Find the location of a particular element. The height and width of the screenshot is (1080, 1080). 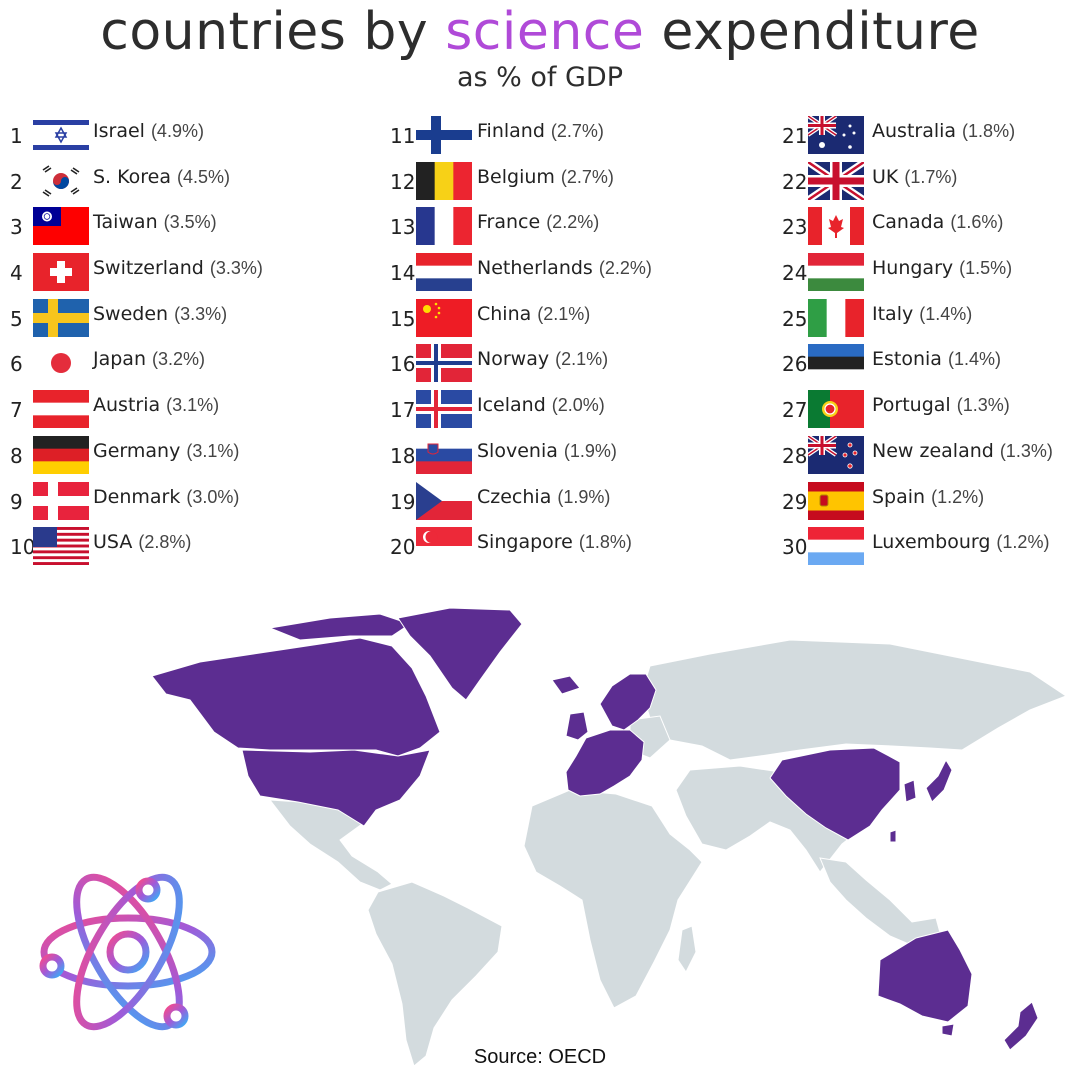

value-label: (3.2%) is located at coordinates (179, 359).